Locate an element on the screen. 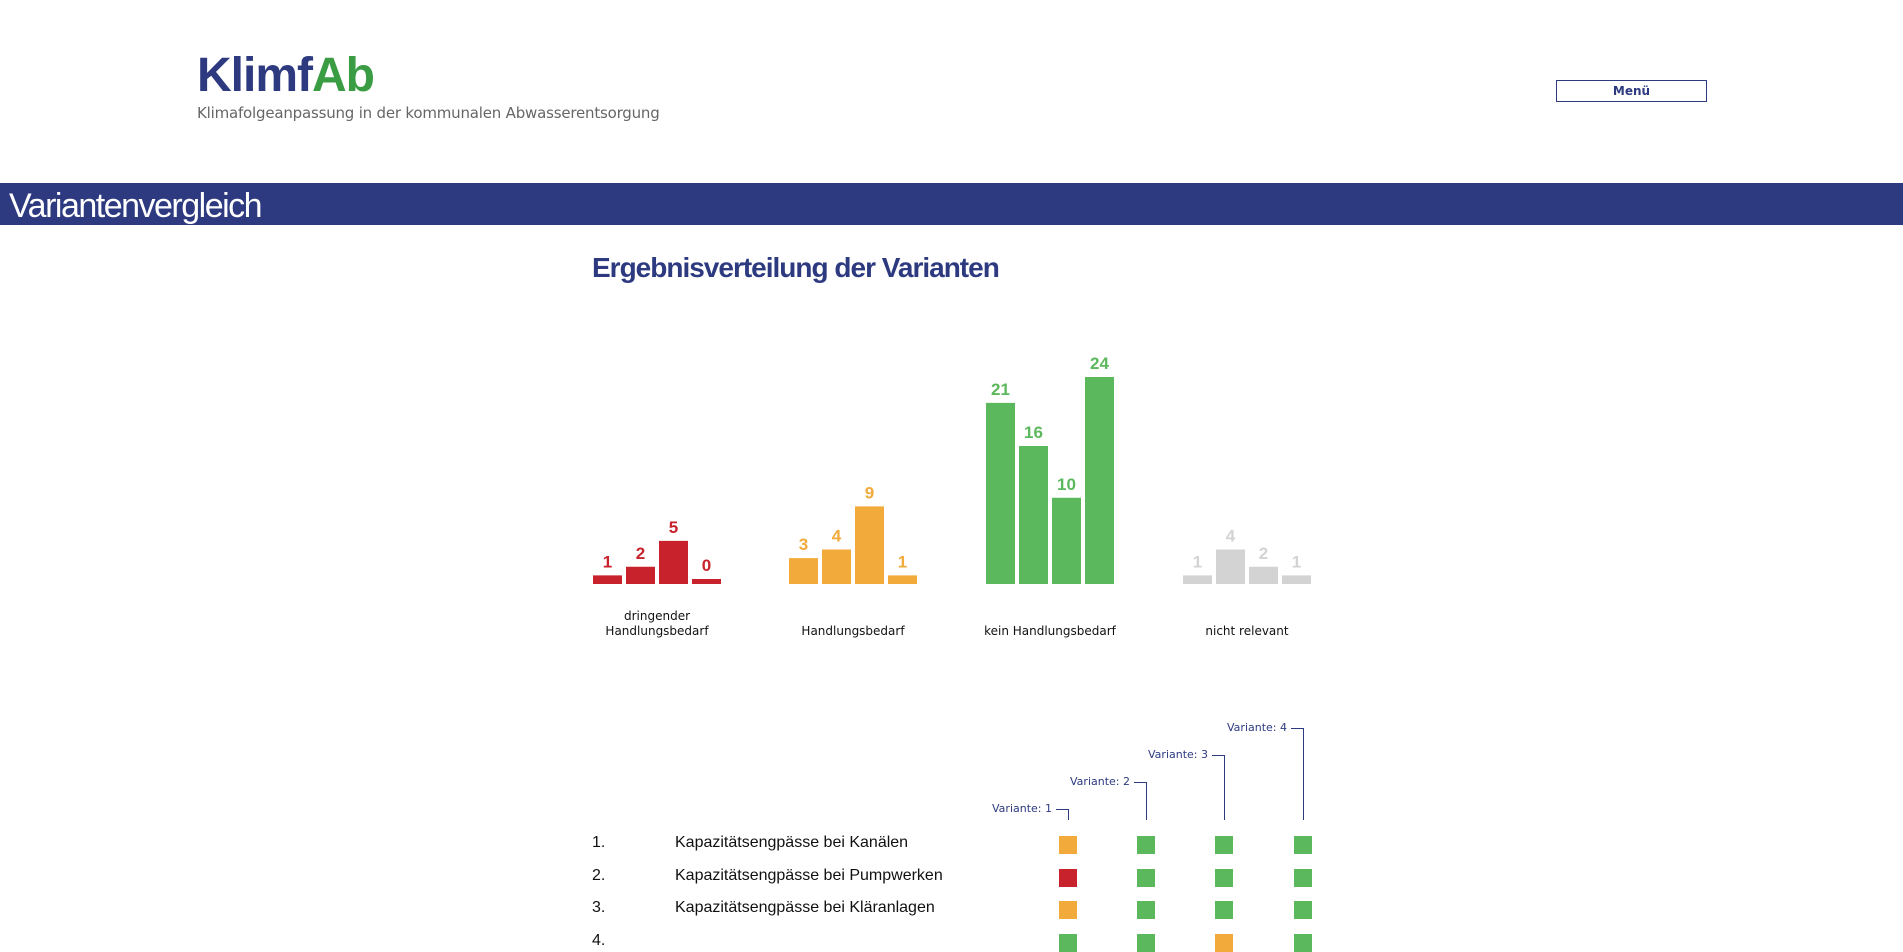 This screenshot has height=952, width=1903. bar-value-label: 16 is located at coordinates (1033, 432).